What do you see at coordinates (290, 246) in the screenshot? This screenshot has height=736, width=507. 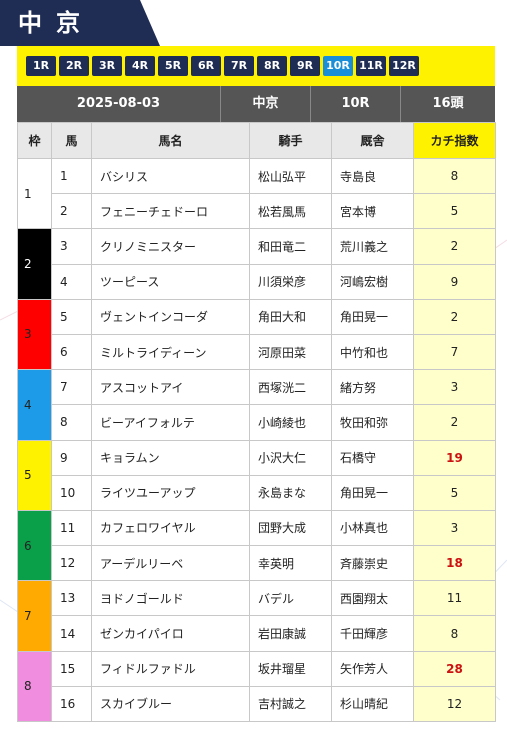 I see `jockey-cell: 和田竜二` at bounding box center [290, 246].